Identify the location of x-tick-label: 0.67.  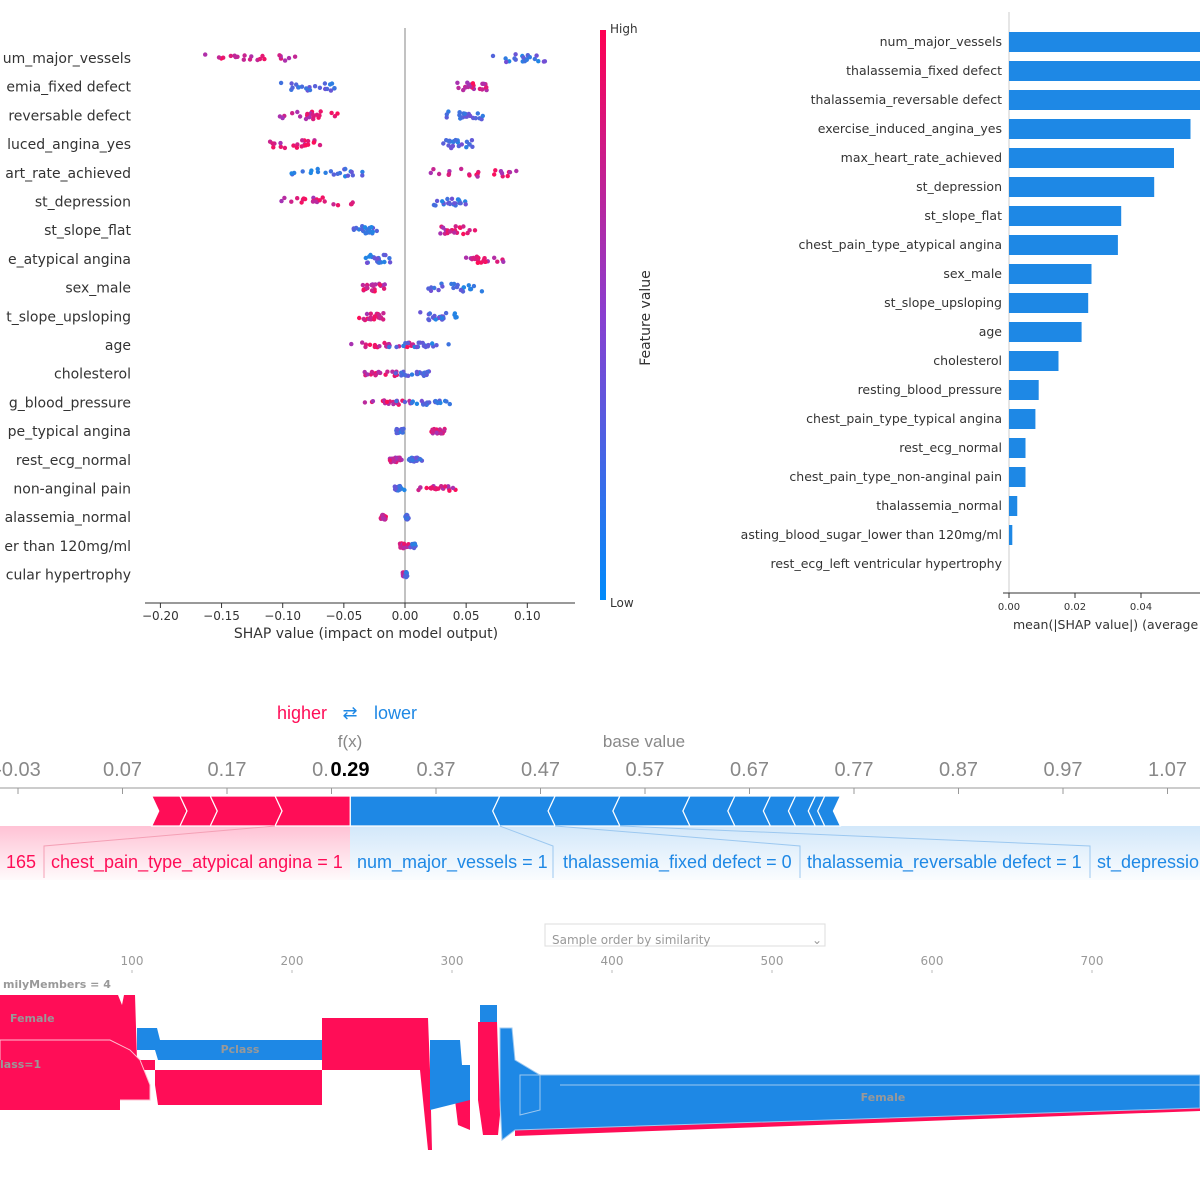
(749, 770).